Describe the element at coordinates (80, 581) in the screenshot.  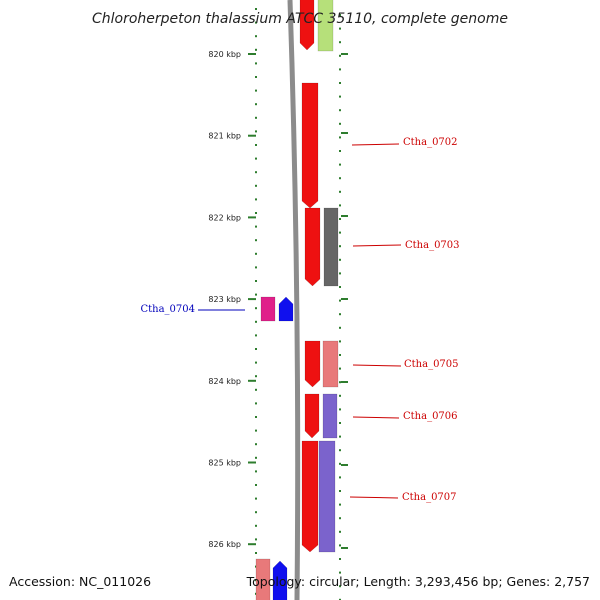
I see `accession-text: Accession: NC_011026` at that location.